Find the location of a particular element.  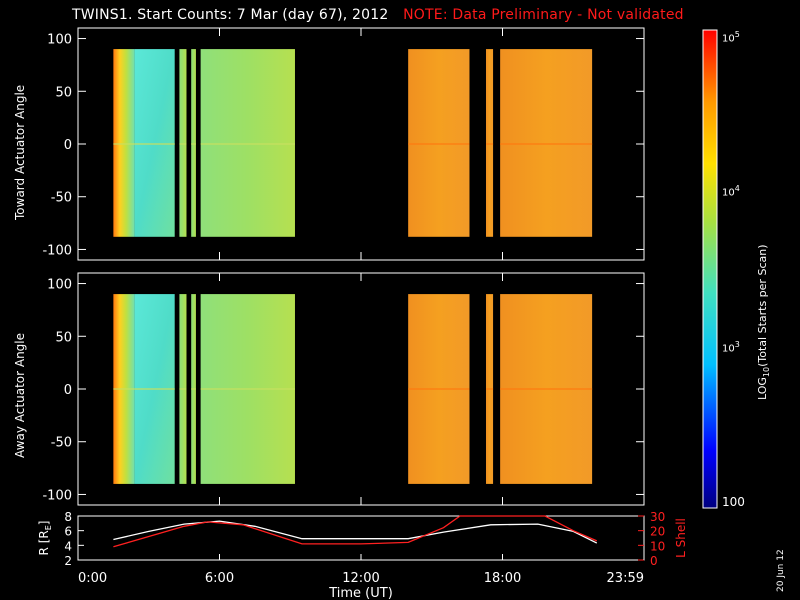

colorbar-tick-1e4: 10⁴ is located at coordinates (731, 191).